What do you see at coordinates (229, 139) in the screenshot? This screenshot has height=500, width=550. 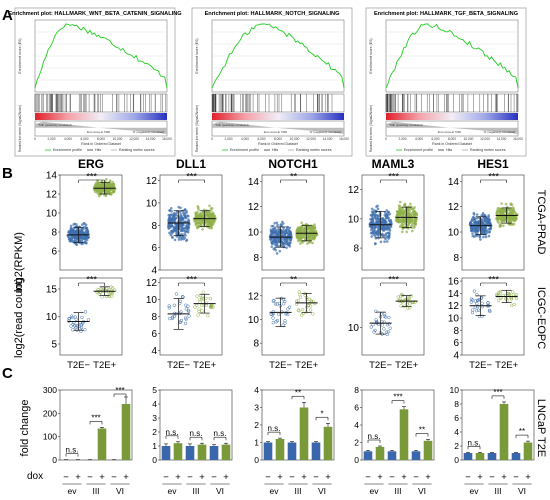 I see `gsea-xtick: 2,000` at bounding box center [229, 139].